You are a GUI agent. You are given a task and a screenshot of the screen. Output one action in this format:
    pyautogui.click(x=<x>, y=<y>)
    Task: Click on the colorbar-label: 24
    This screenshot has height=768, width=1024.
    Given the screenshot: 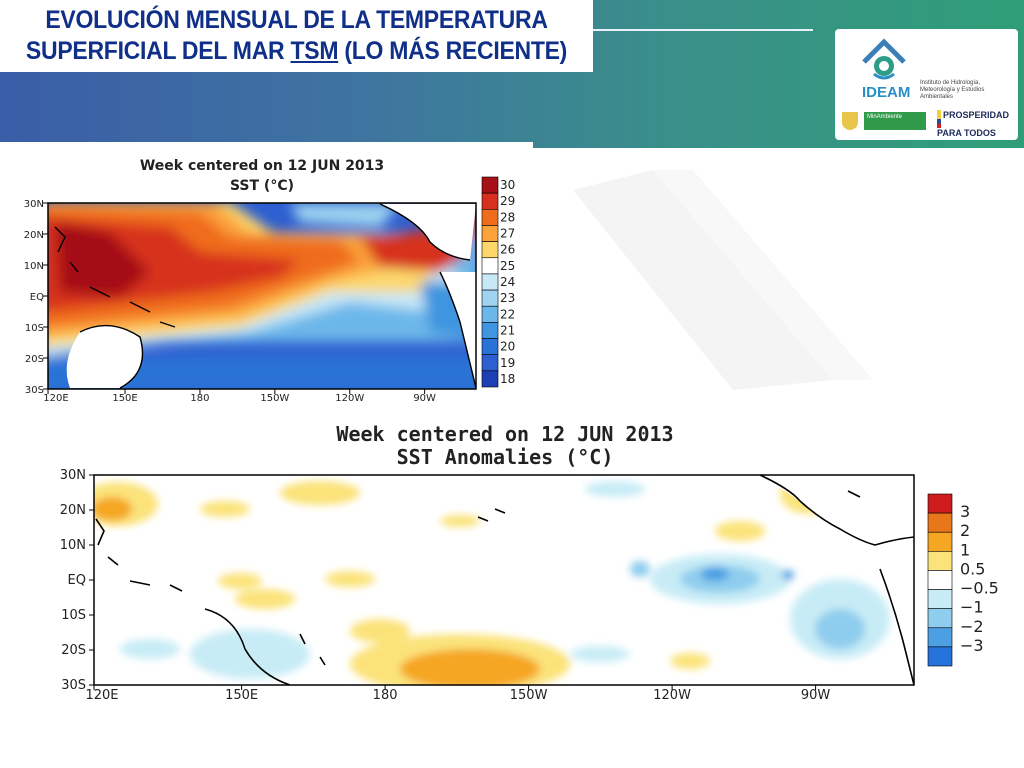 What is the action you would take?
    pyautogui.click(x=507, y=282)
    